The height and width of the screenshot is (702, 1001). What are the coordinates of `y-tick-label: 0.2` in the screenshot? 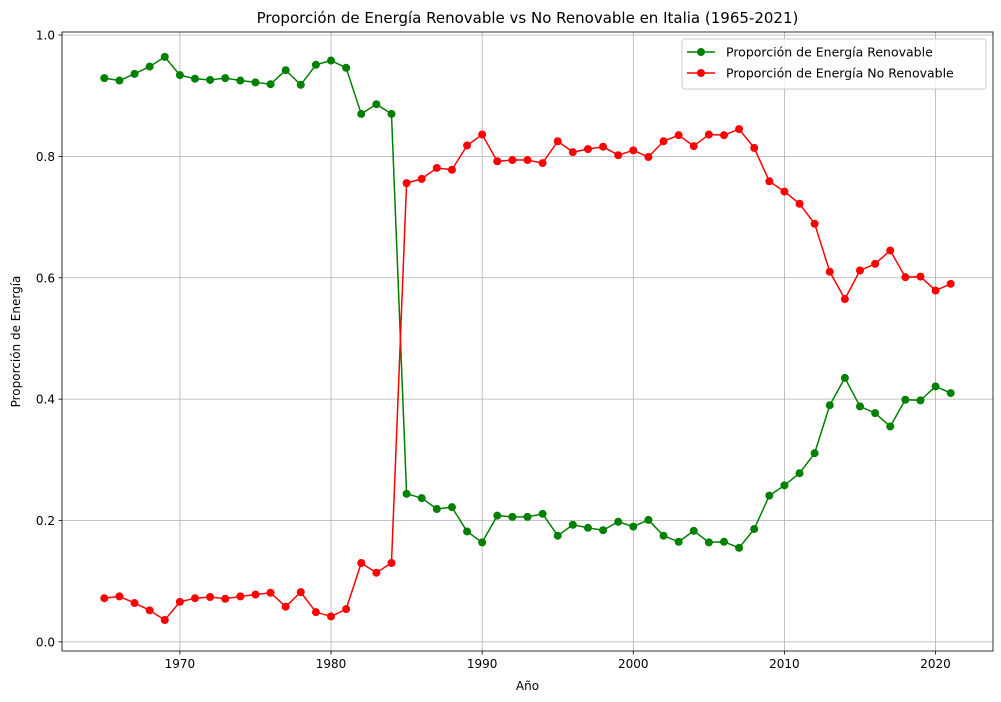 It's located at (45, 521).